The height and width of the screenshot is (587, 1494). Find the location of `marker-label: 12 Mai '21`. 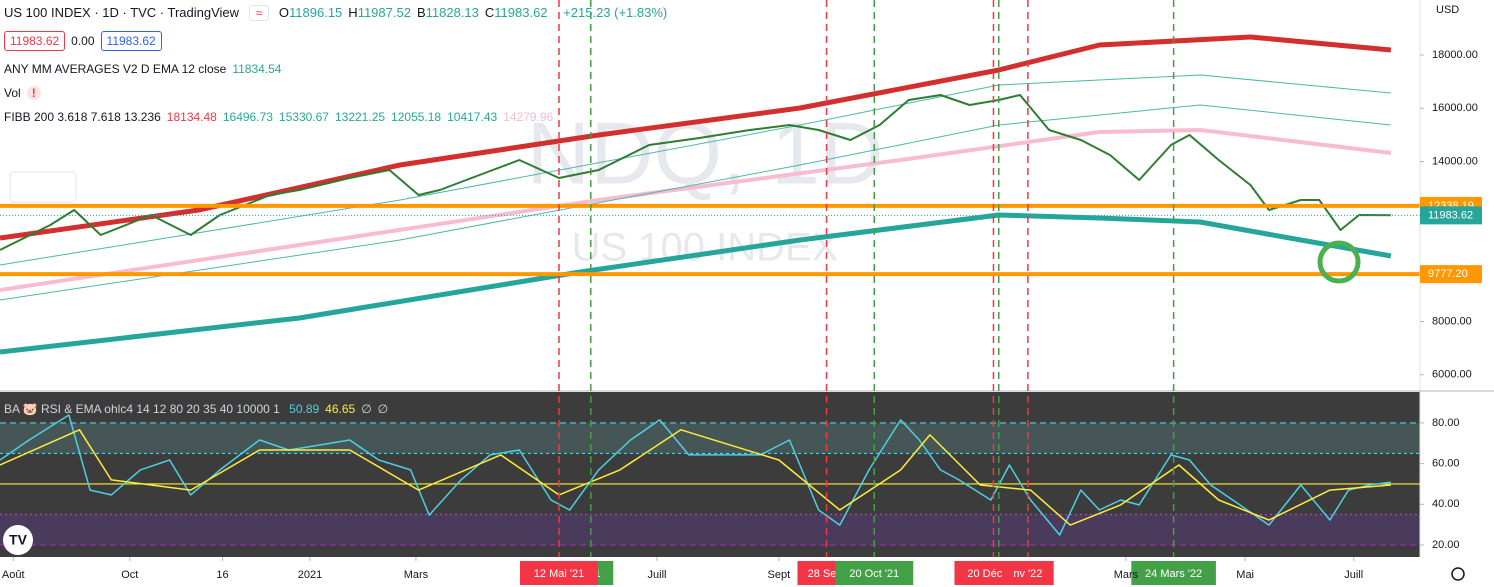

marker-label: 12 Mai '21 is located at coordinates (559, 574).